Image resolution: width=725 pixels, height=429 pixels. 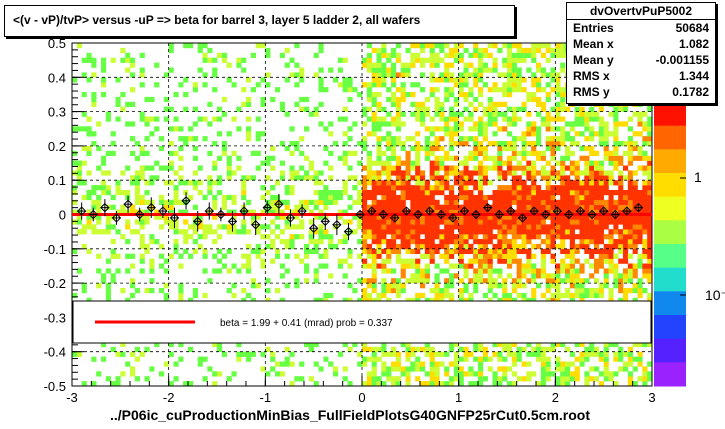 What do you see at coordinates (555, 397) in the screenshot?
I see `x-tick-label: 2` at bounding box center [555, 397].